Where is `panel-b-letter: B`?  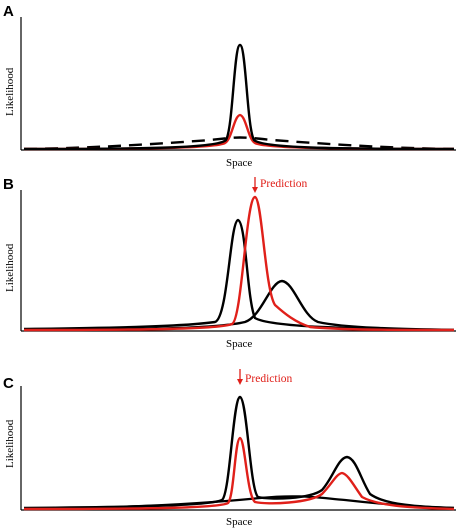
panel-b-letter: B is located at coordinates (8, 184).